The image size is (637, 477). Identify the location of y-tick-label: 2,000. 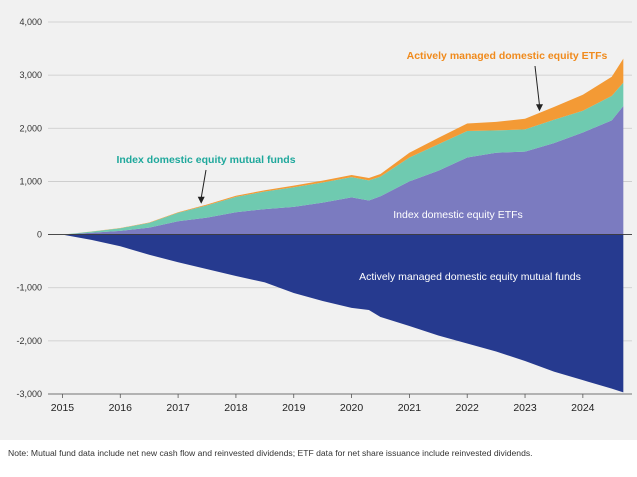
(30, 128).